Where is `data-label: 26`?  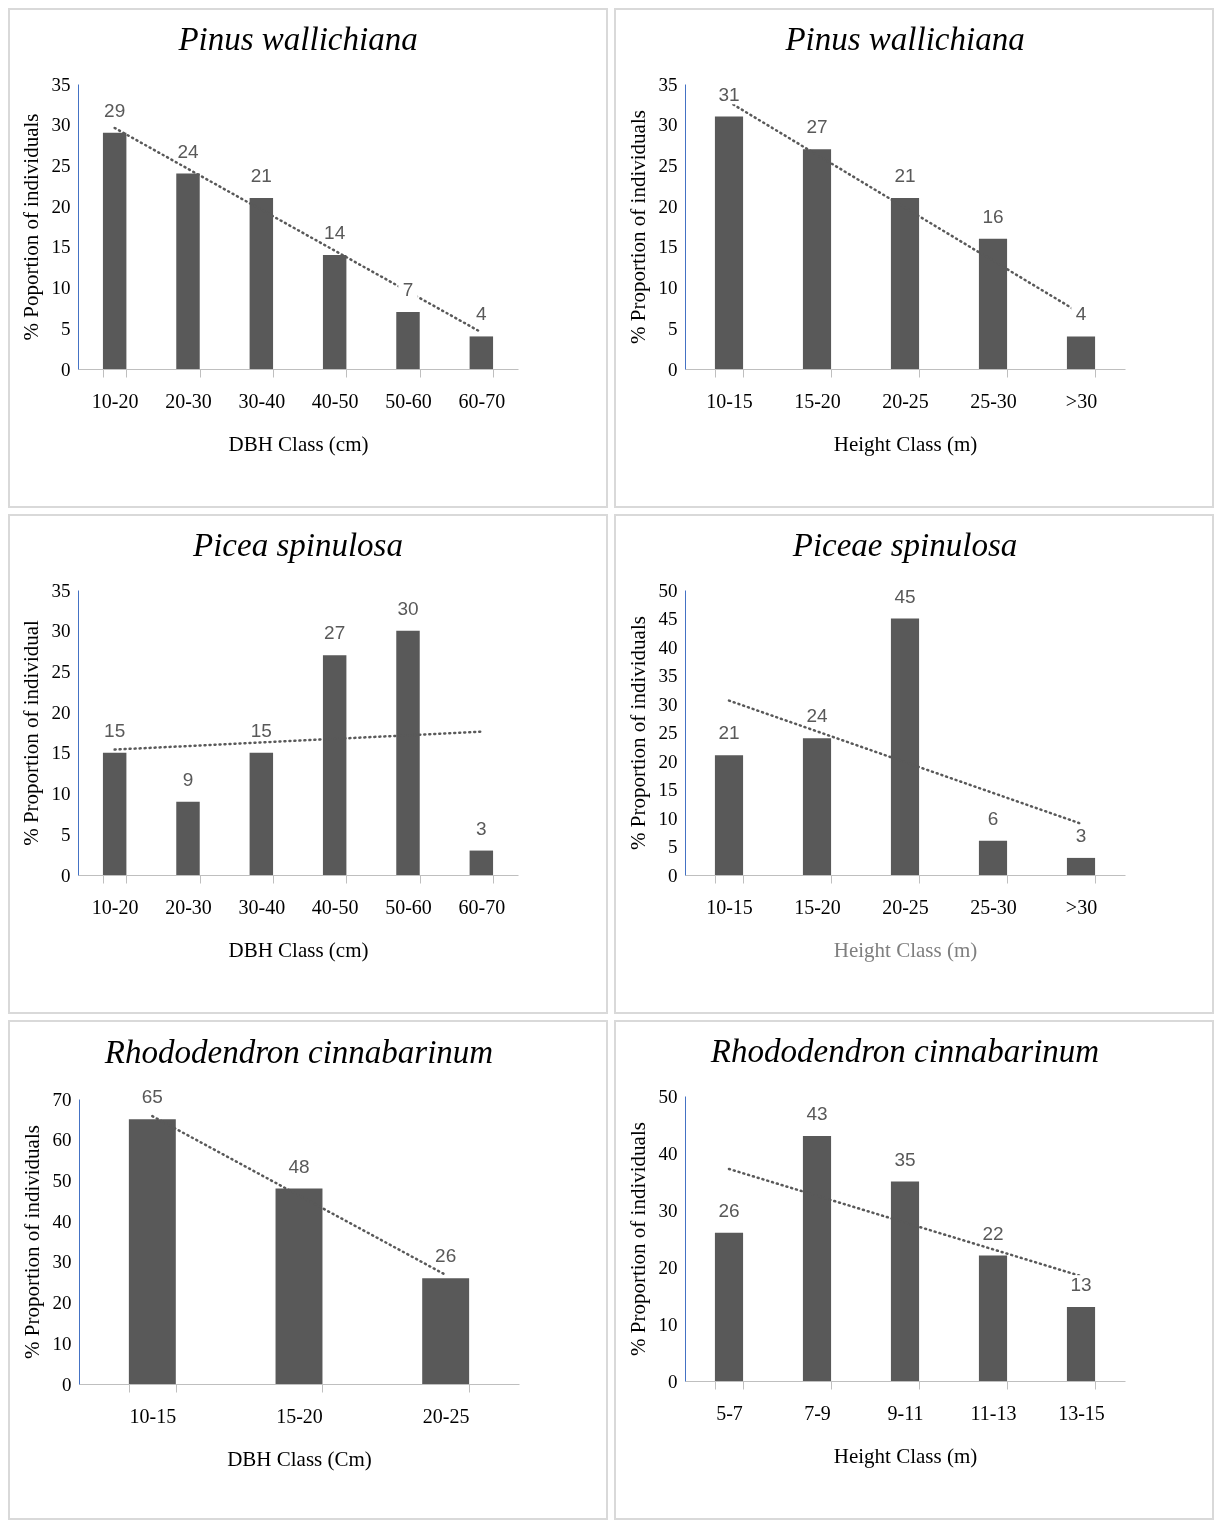
data-label: 26 is located at coordinates (729, 1210).